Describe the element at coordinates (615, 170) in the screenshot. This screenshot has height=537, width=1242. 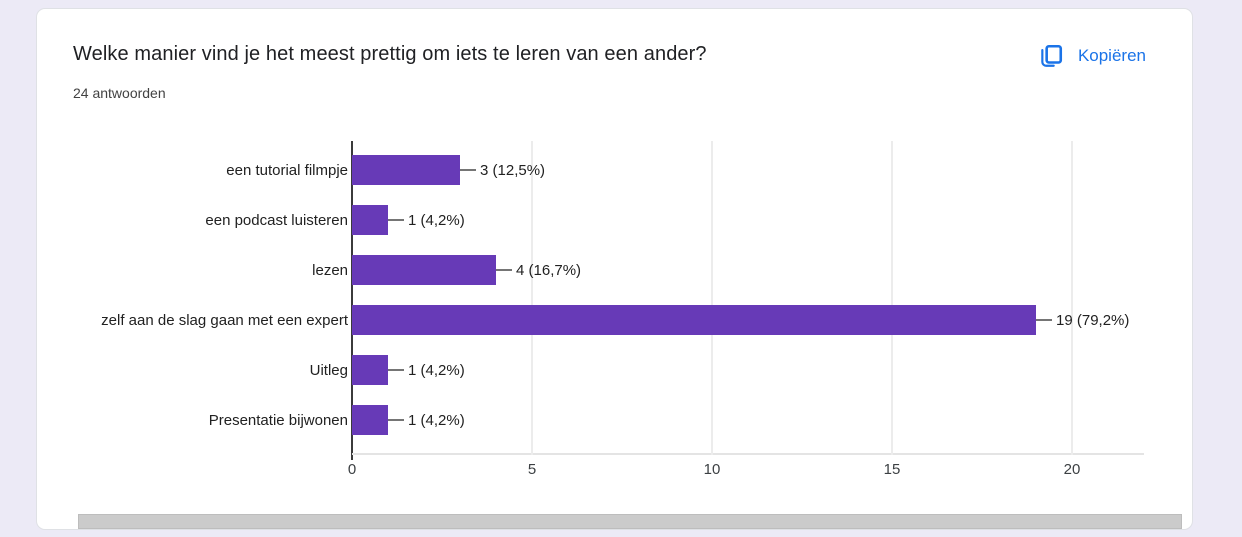
I see `bar-row: een tutorial filmpje 3 (12,5%)` at that location.